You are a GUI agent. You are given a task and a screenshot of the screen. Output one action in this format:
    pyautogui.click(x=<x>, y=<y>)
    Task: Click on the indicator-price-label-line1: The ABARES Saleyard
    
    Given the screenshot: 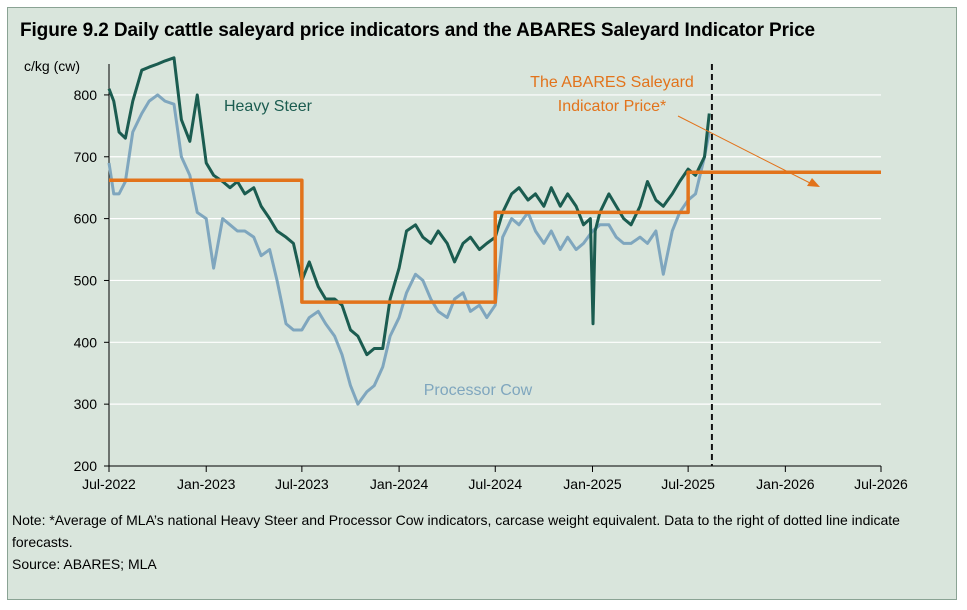 What is the action you would take?
    pyautogui.click(x=612, y=82)
    